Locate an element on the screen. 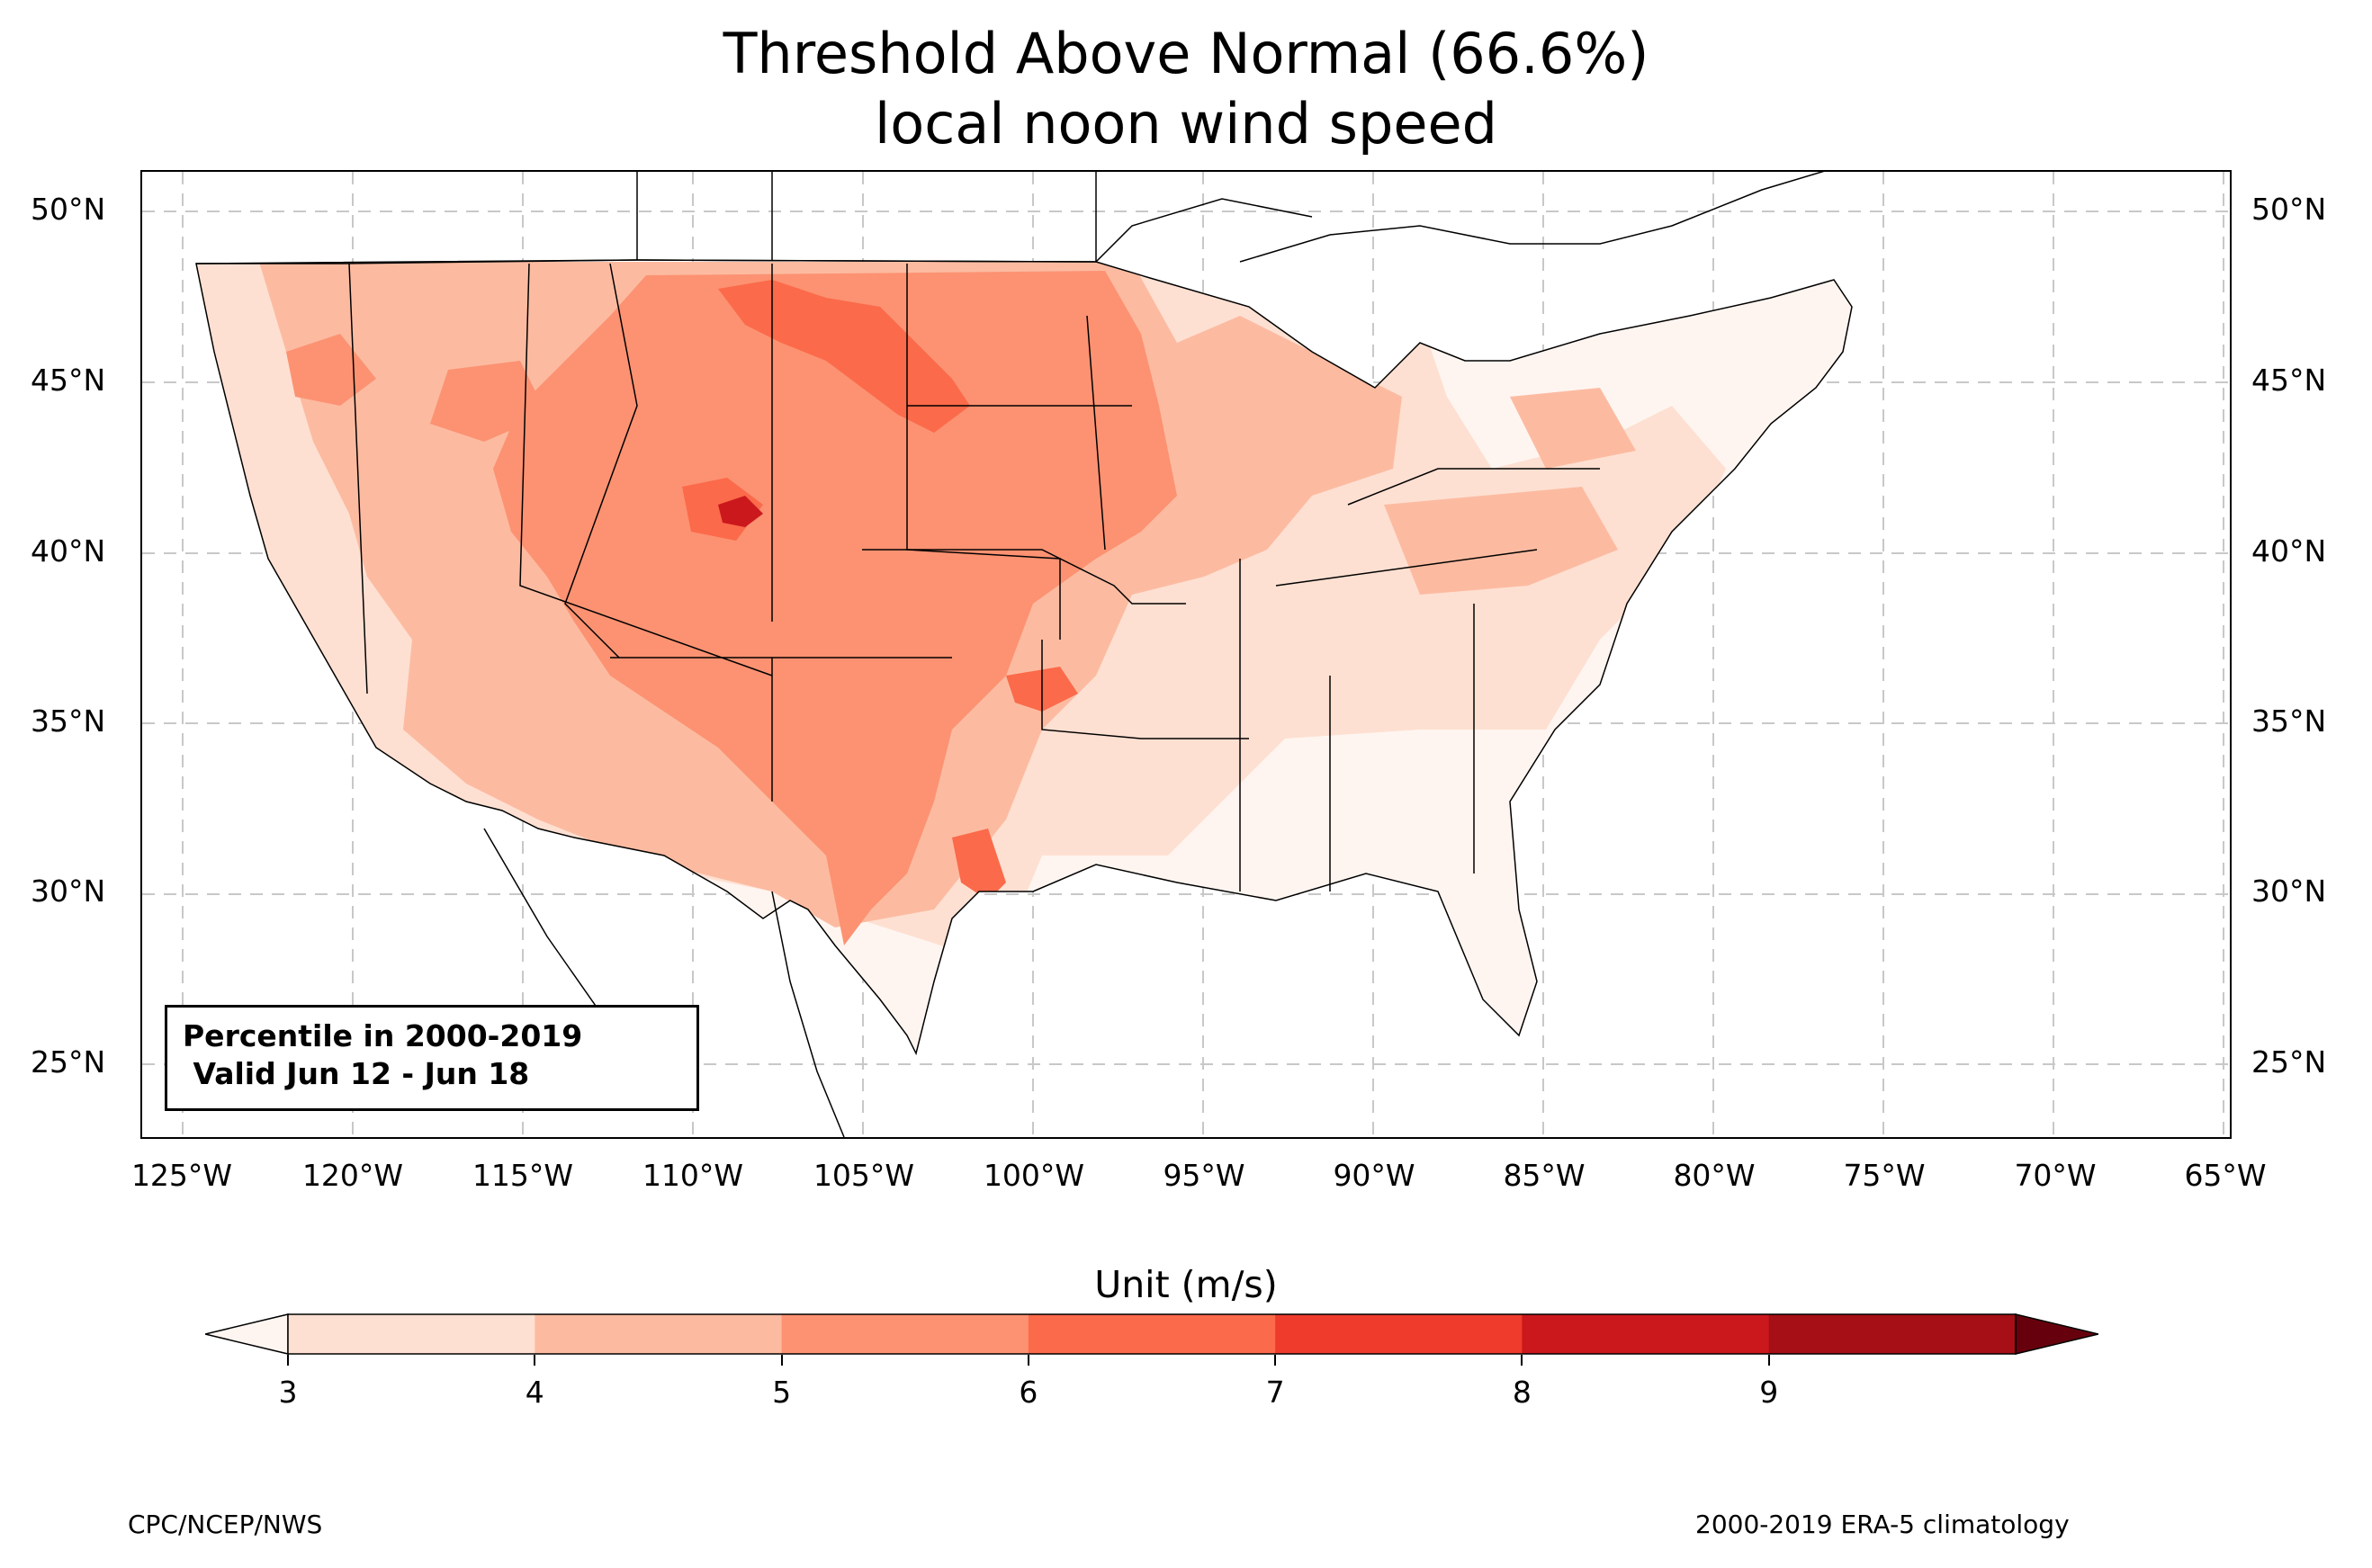  colorbar-over-triangle is located at coordinates (2056, 1334).